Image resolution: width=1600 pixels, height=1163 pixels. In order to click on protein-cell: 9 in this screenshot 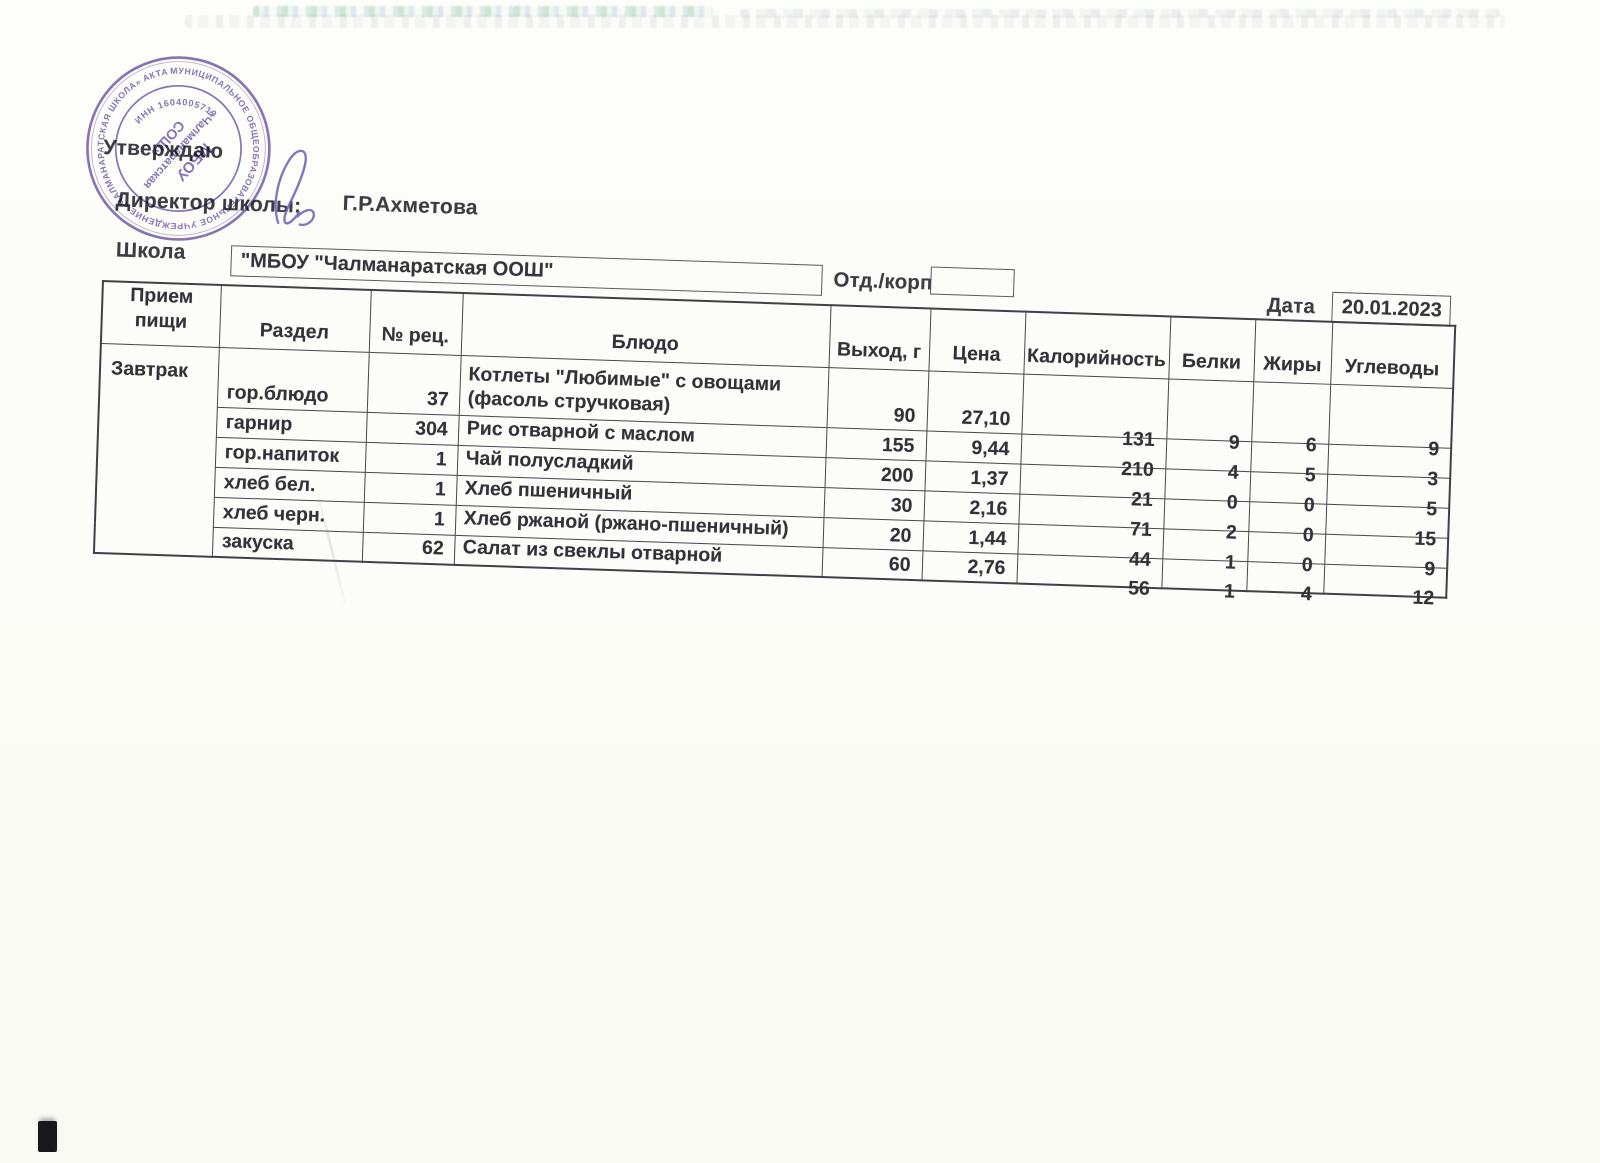, I will do `click(1210, 415)`.